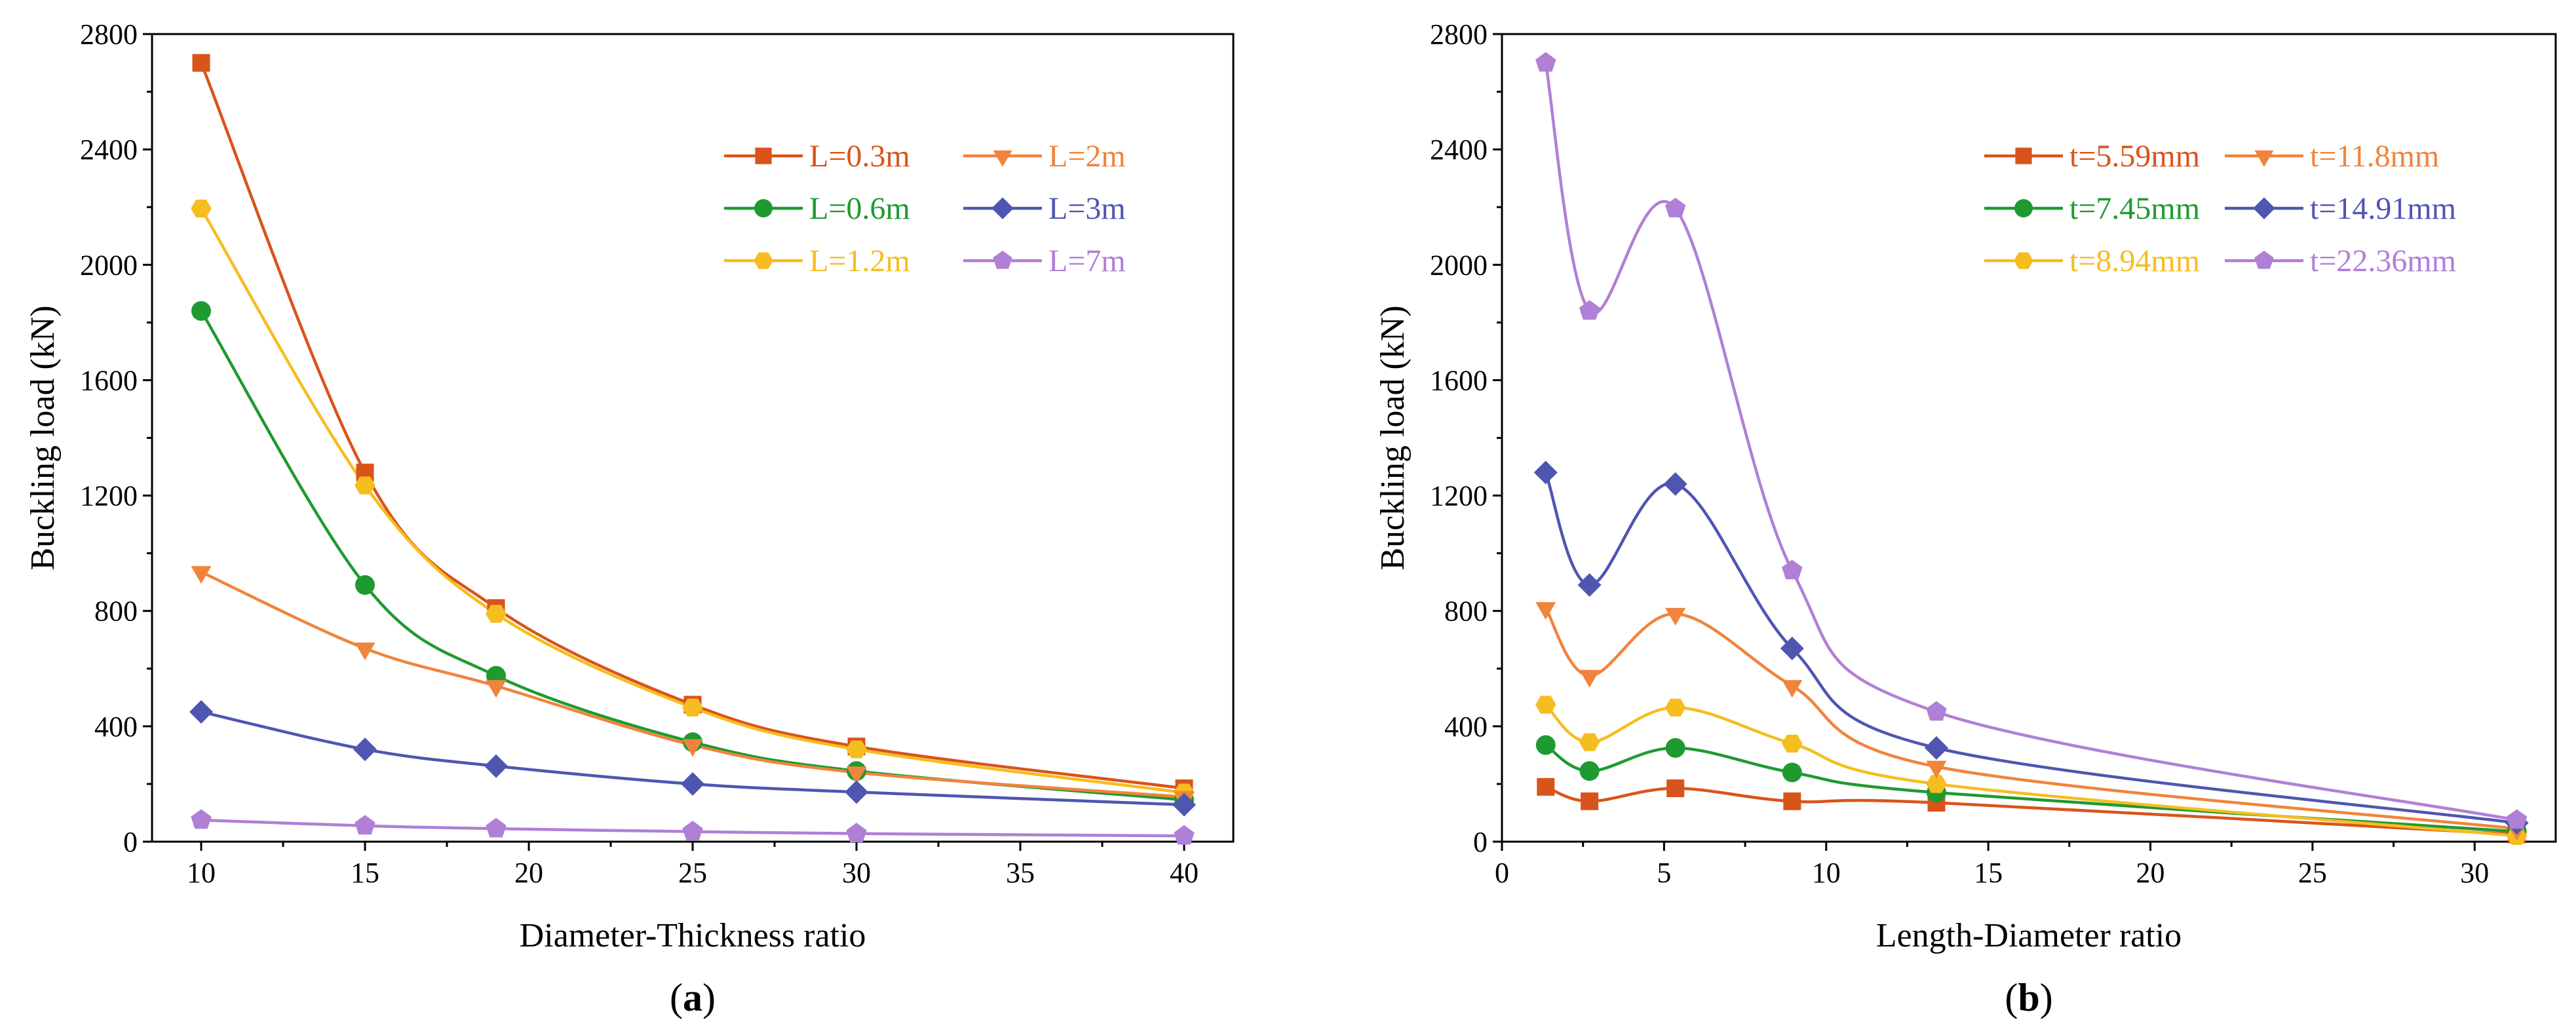  Describe the element at coordinates (2030, 648) in the screenshot. I see `series-line-t=14.91mm` at that location.